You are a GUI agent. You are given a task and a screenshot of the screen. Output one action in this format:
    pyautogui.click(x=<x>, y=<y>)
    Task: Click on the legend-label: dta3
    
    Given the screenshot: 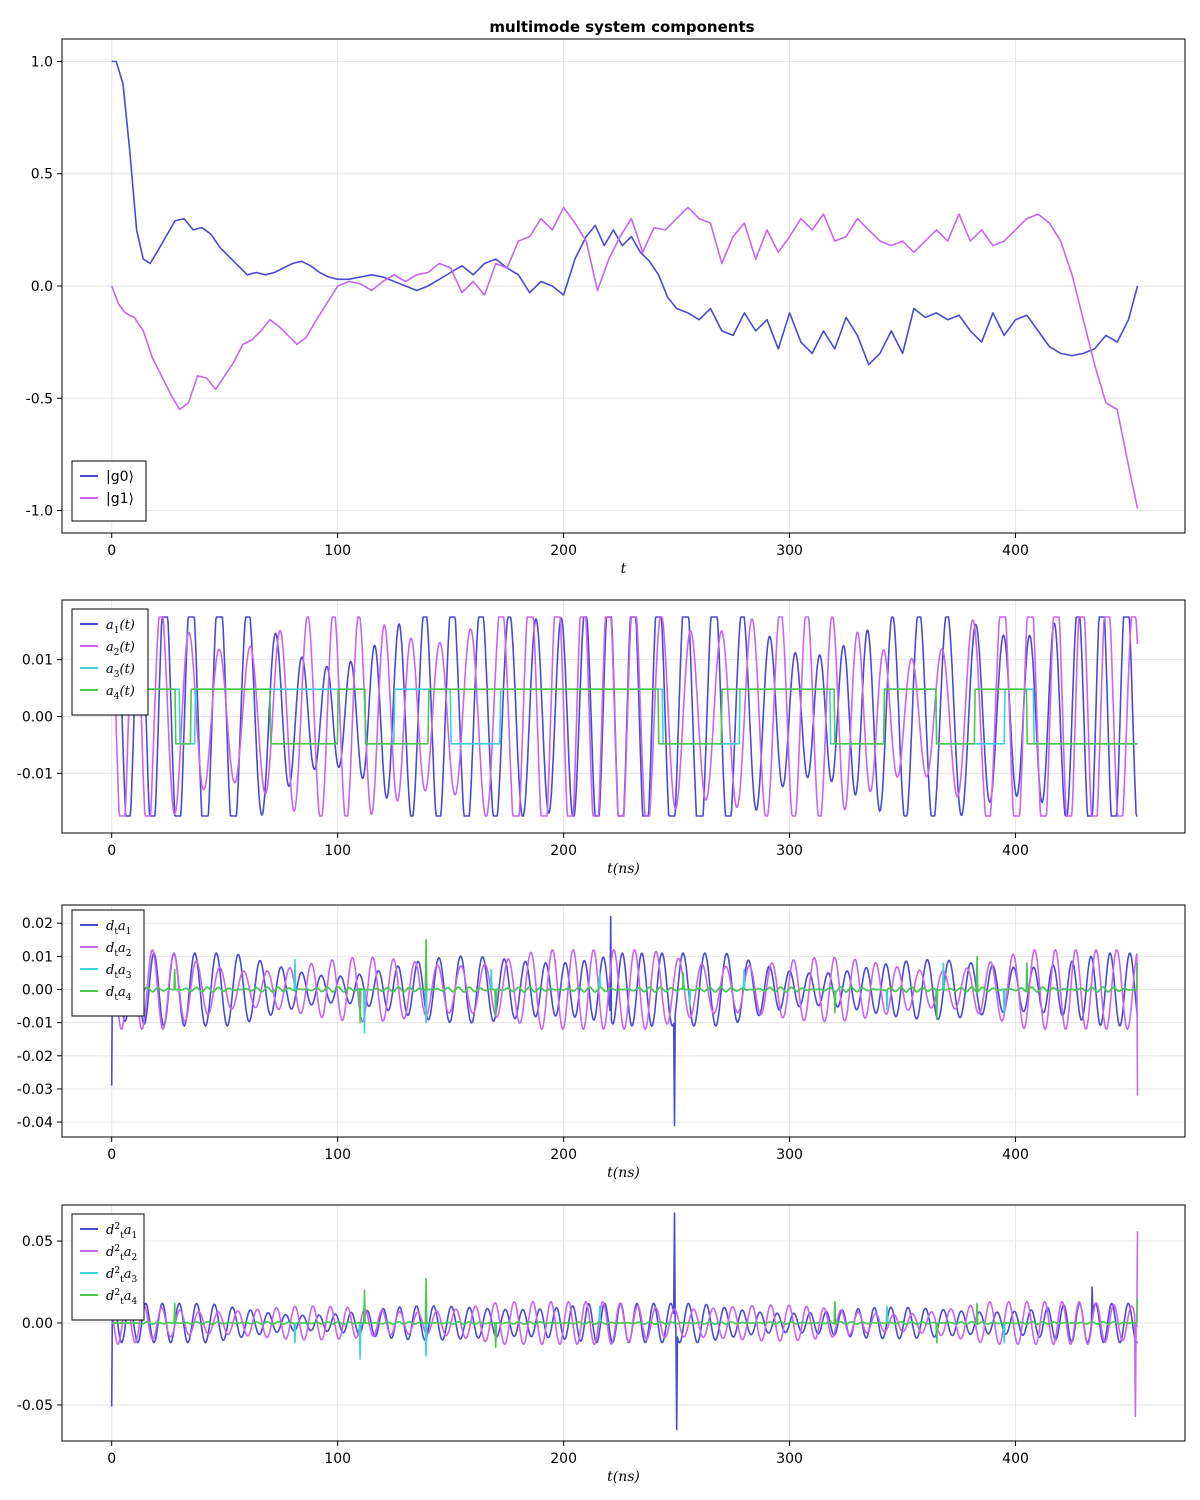 What is the action you would take?
    pyautogui.click(x=119, y=972)
    